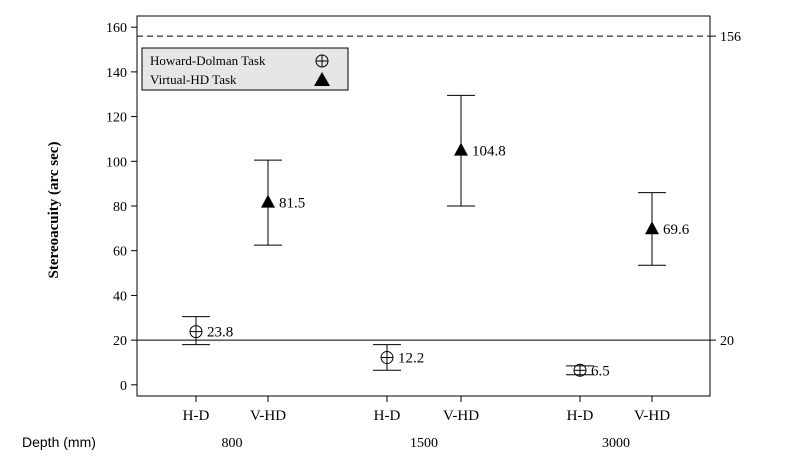 This screenshot has width=785, height=469. What do you see at coordinates (652, 416) in the screenshot?
I see `category-label-V-HD-3000: V-HD` at bounding box center [652, 416].